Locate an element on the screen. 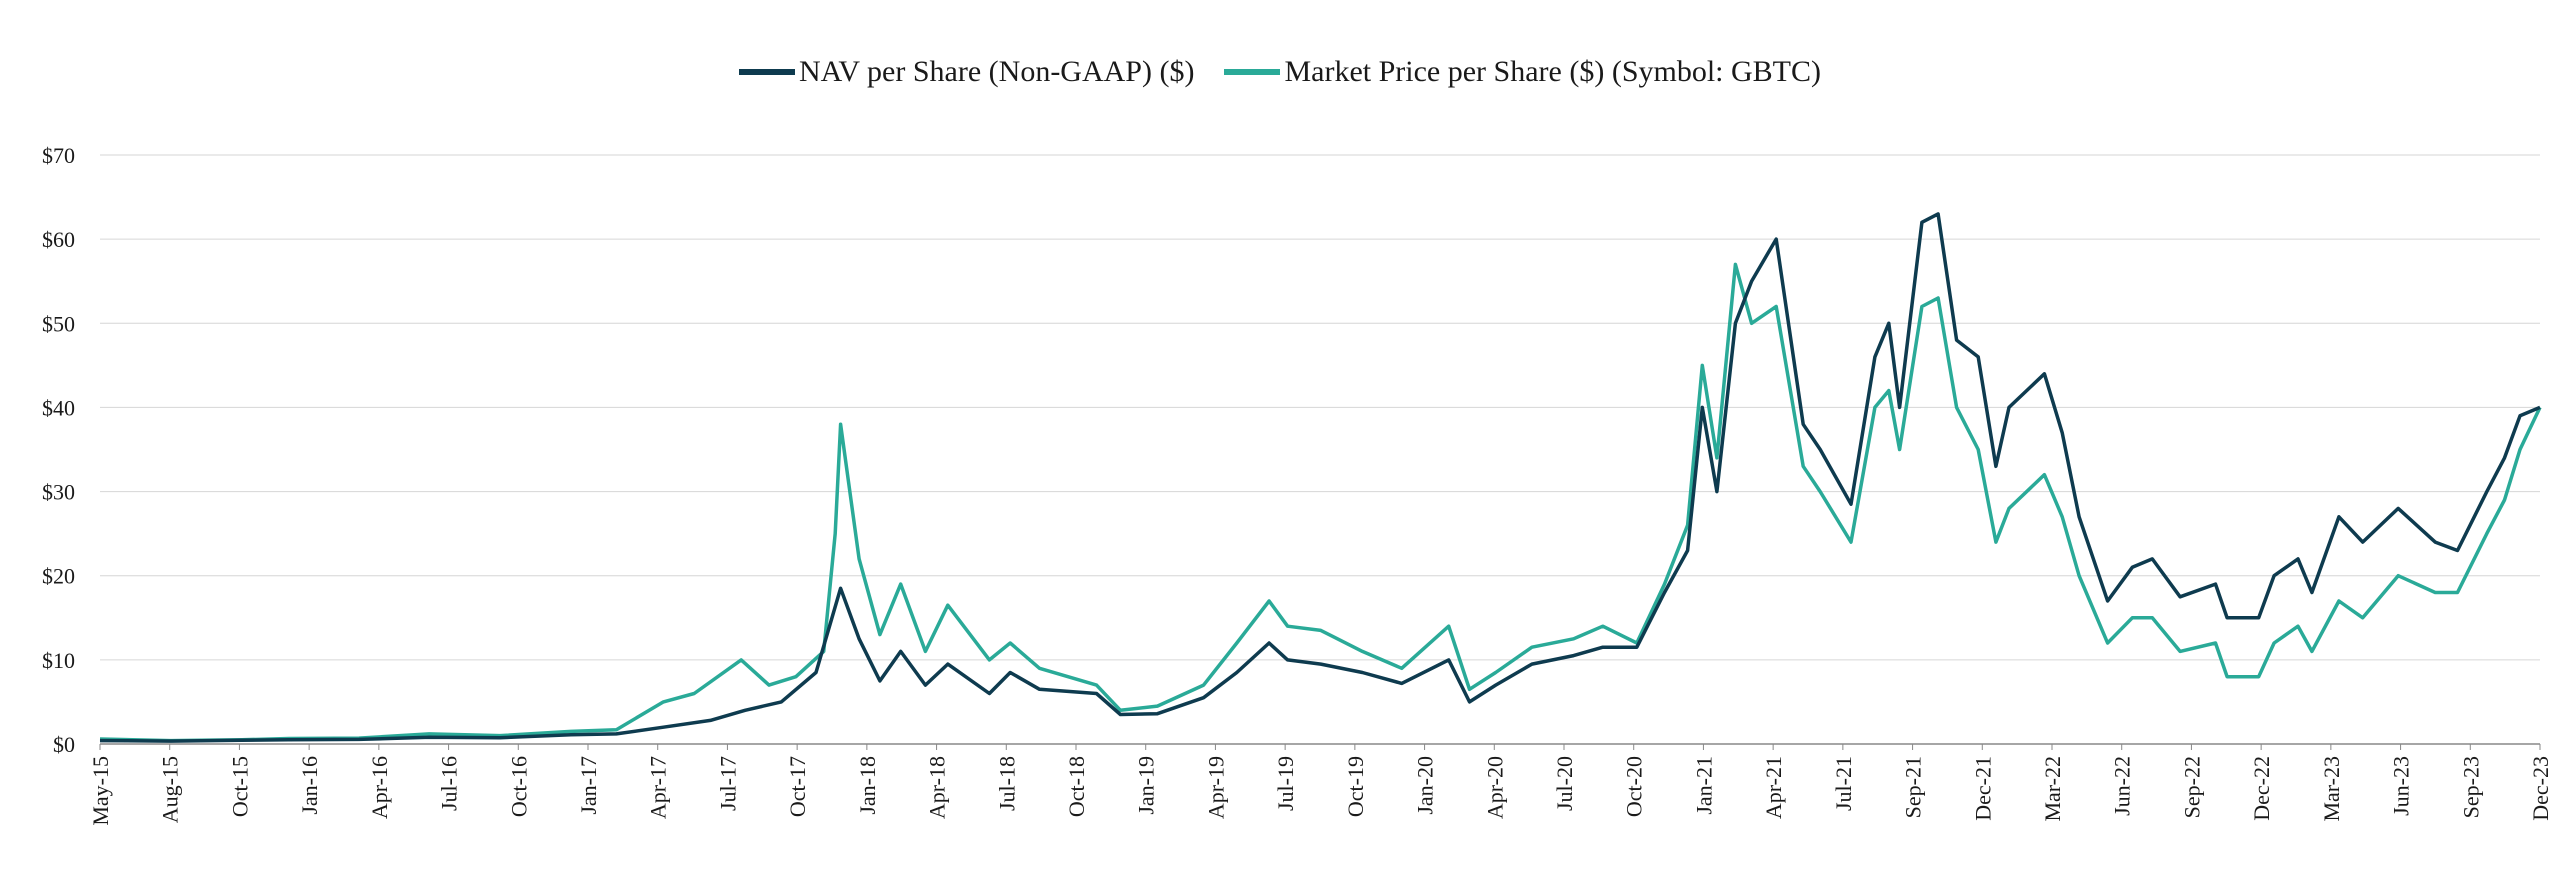 Image resolution: width=2560 pixels, height=875 pixels. legend-item-nav: NAV per Share (Non-GAAP) ($) is located at coordinates (966, 72).